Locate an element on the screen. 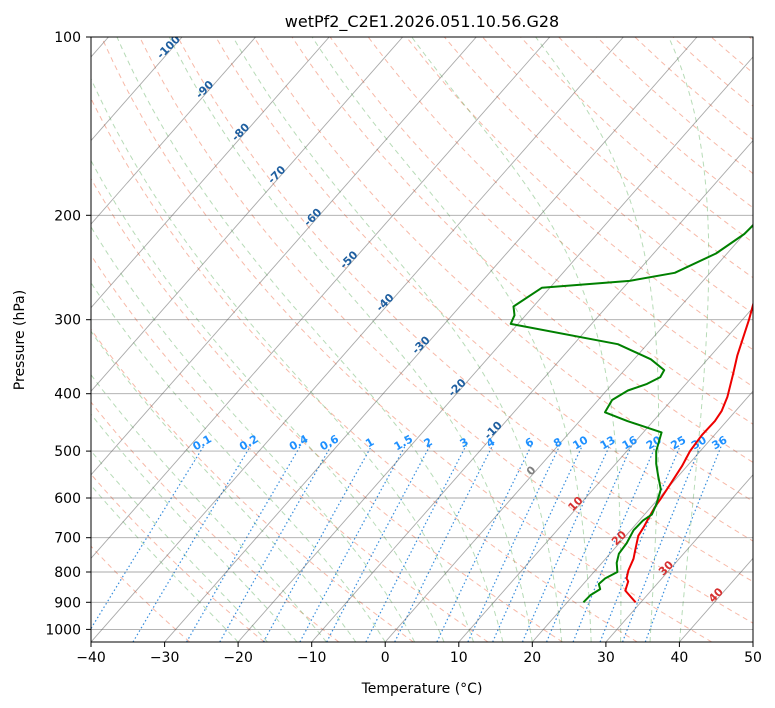  x-tick-label: 50 is located at coordinates (753, 658).